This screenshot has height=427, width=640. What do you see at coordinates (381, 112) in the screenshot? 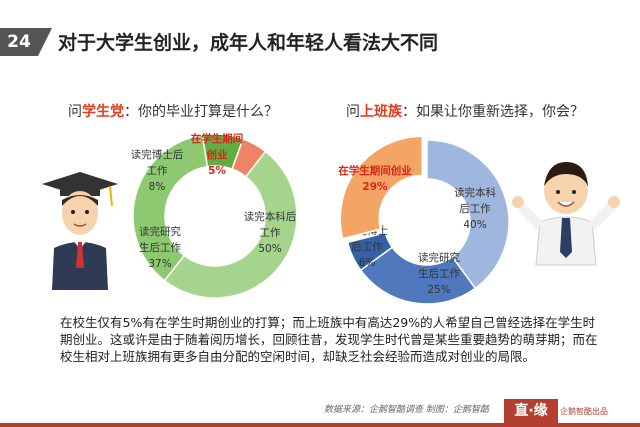
I see `question-right-highlight: 上班族` at bounding box center [381, 112].